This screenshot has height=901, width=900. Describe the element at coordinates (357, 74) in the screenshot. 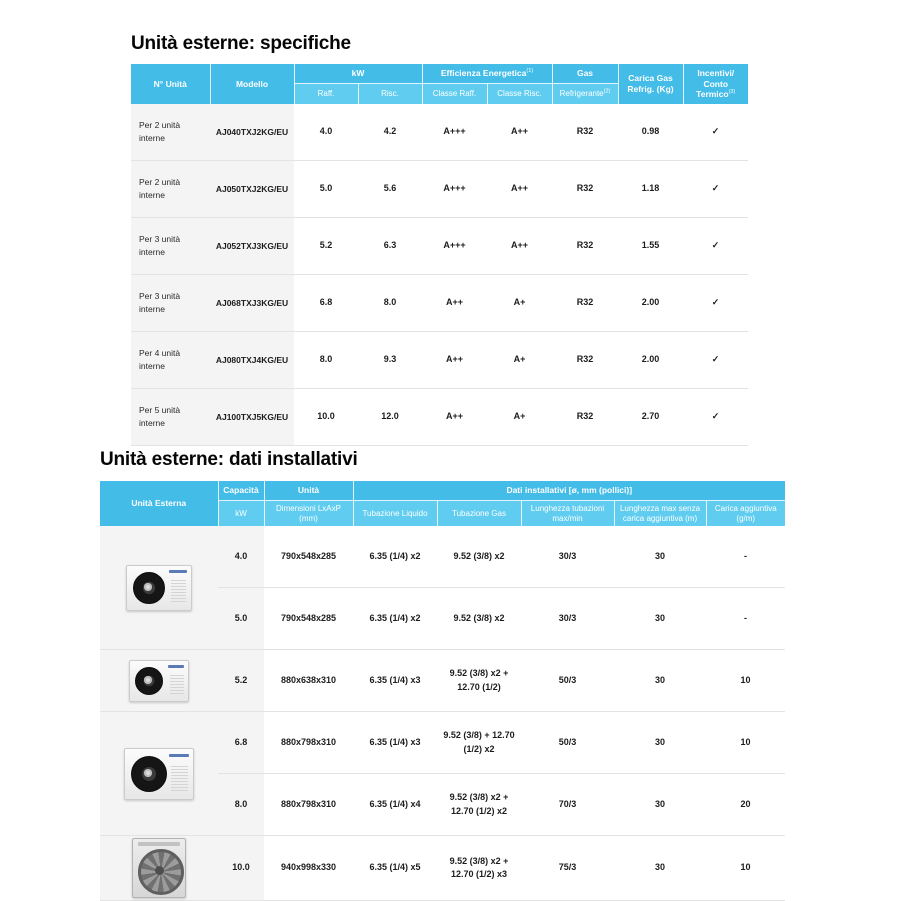

I see `col-group-kw: kW` at that location.